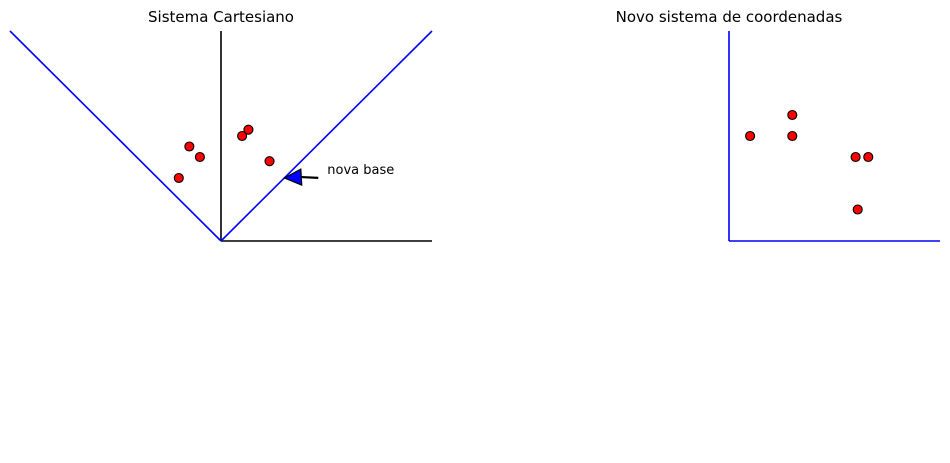 The height and width of the screenshot is (463, 950). Describe the element at coordinates (310, 177) in the screenshot. I see `annotation-arrow-shaft` at that location.